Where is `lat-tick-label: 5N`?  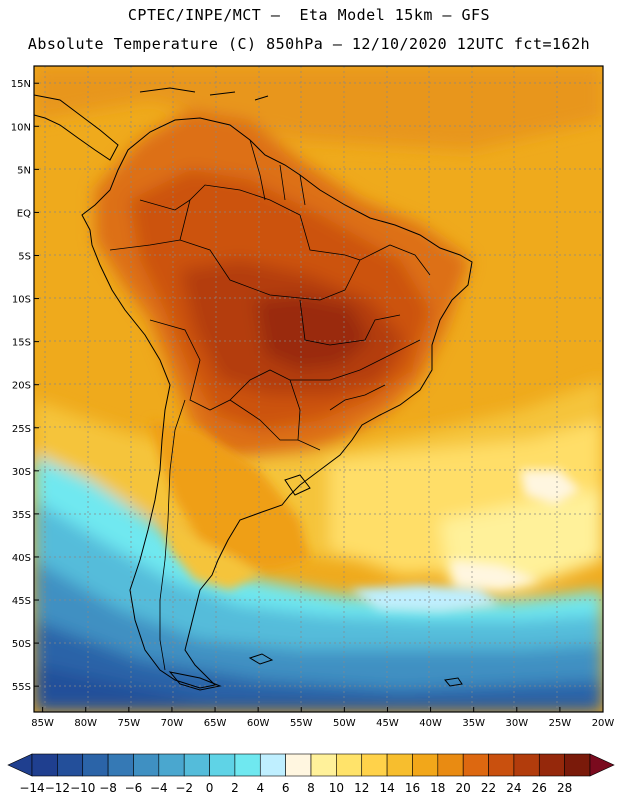 lat-tick-label: 5N is located at coordinates (24, 170).